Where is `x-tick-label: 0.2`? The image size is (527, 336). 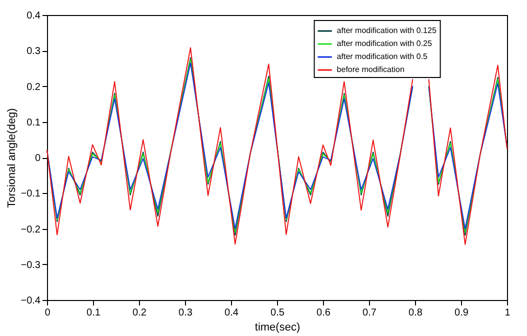
x-tick-label: 0.2 is located at coordinates (139, 313).